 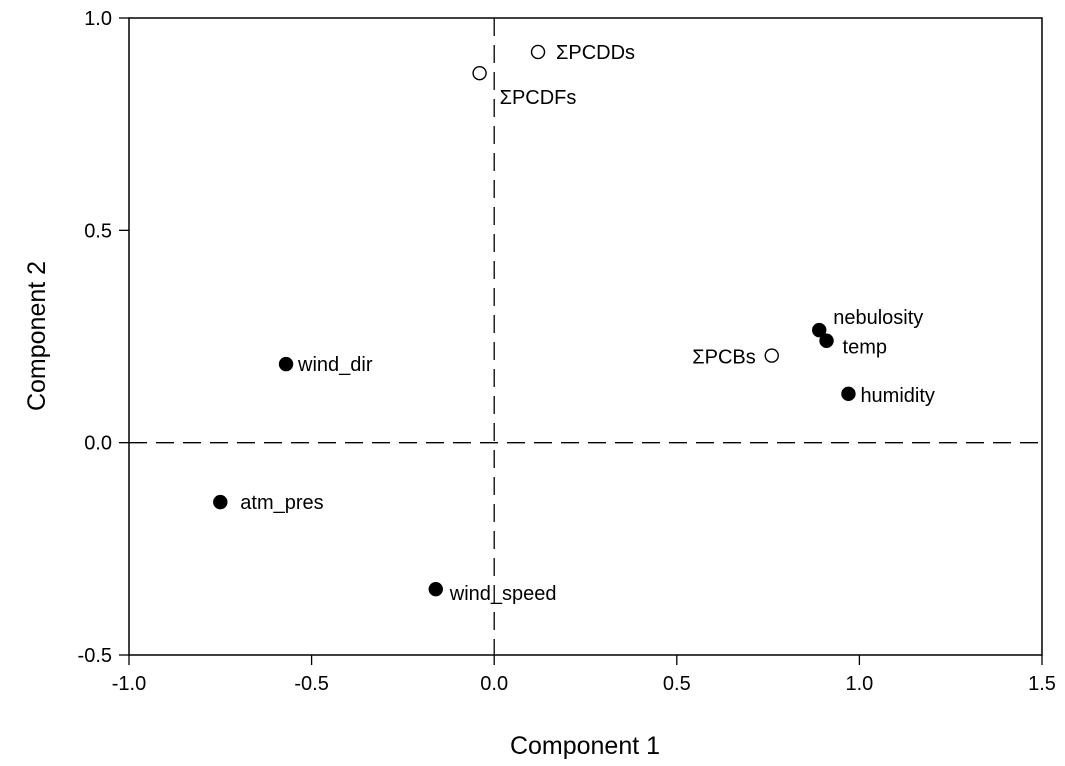 What do you see at coordinates (37, 336) in the screenshot?
I see `y-axis-title: Component 2` at bounding box center [37, 336].